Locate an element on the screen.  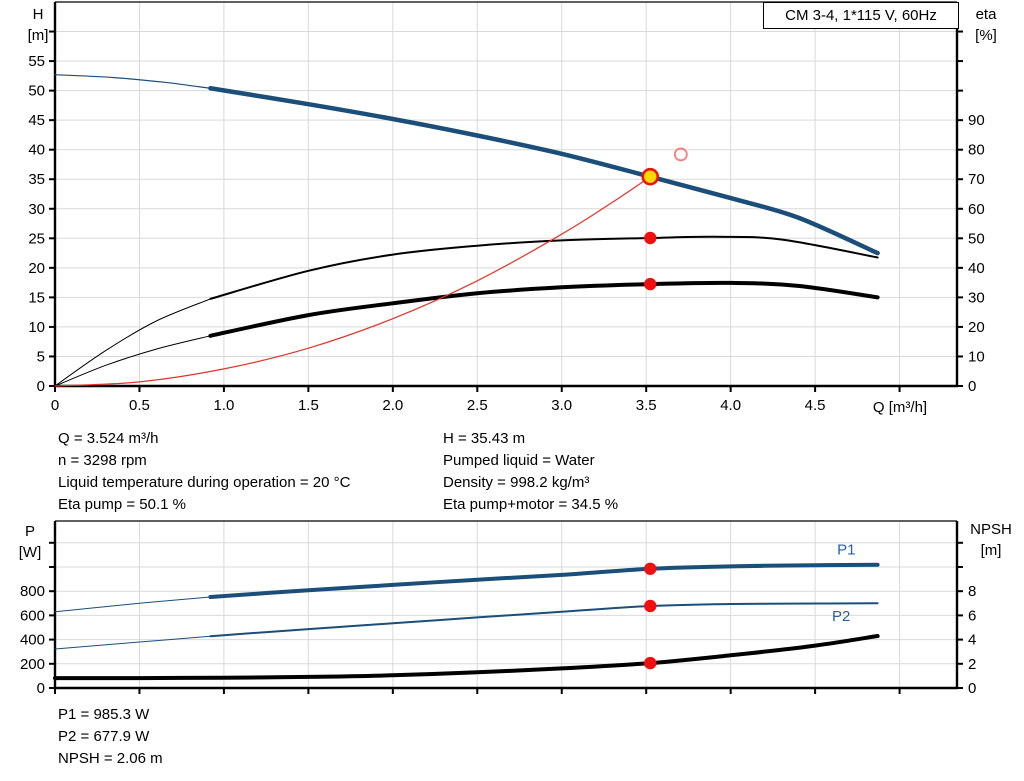
annotation-line: NPSH = 2.06 m is located at coordinates (110, 758).